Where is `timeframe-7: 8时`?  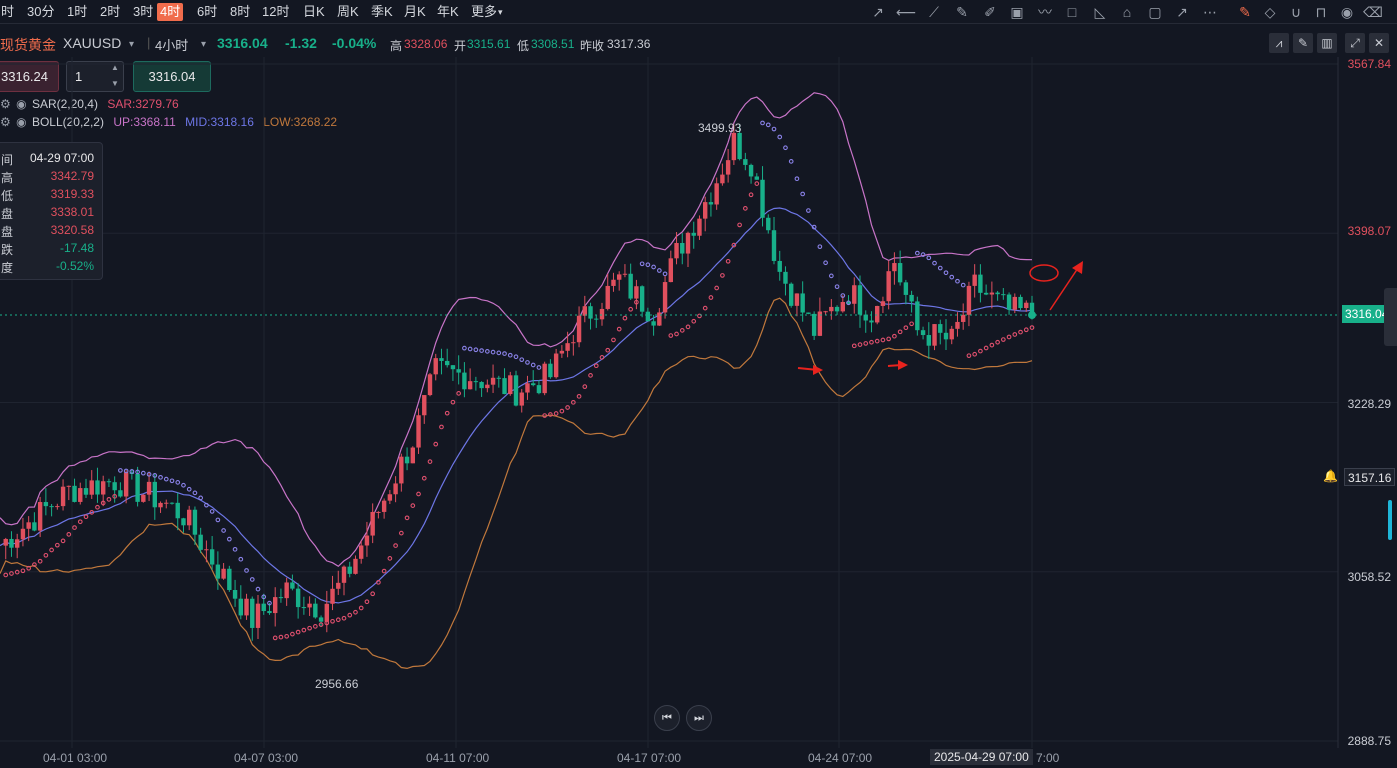 timeframe-7: 8时 is located at coordinates (240, 11).